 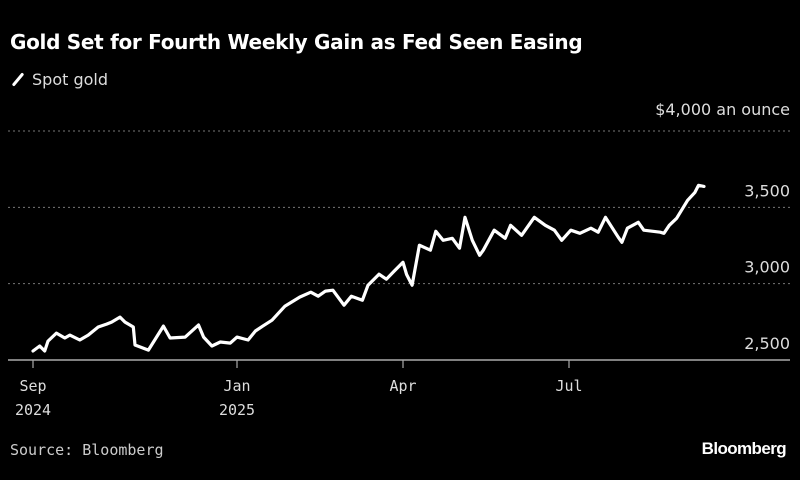 What do you see at coordinates (87, 450) in the screenshot?
I see `source-note: Source: Bloomberg` at bounding box center [87, 450].